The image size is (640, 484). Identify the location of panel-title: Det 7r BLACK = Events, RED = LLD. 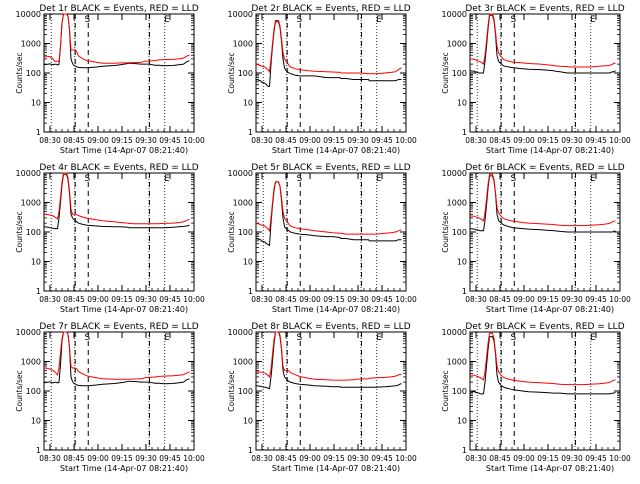
(118, 327).